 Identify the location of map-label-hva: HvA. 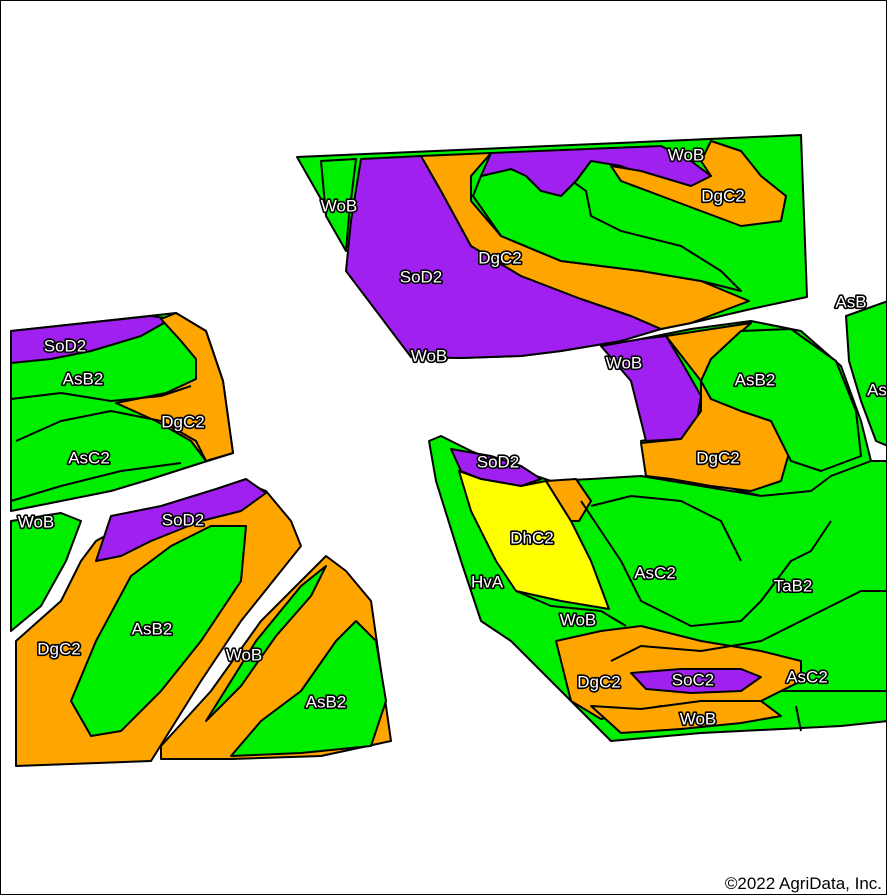
(487, 581).